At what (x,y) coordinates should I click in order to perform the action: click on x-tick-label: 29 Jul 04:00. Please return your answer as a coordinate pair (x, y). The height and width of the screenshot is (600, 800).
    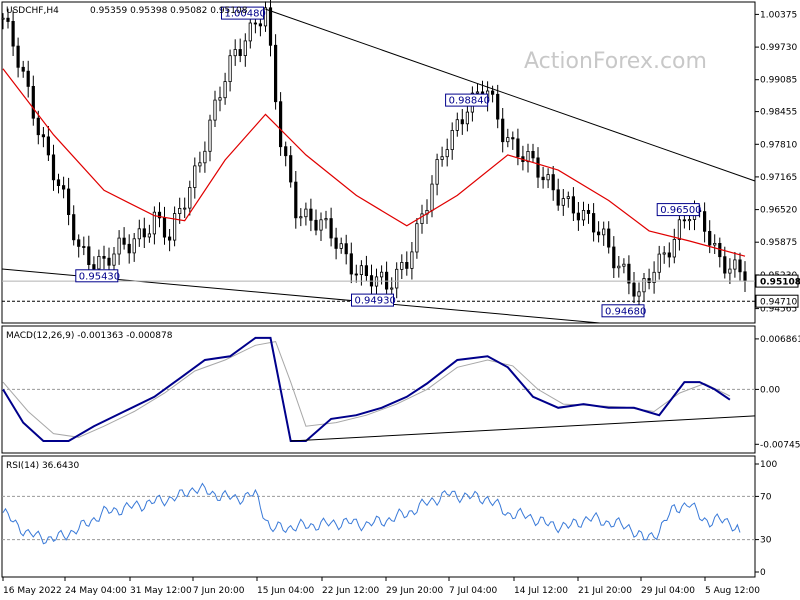
    Looking at the image, I should click on (668, 591).